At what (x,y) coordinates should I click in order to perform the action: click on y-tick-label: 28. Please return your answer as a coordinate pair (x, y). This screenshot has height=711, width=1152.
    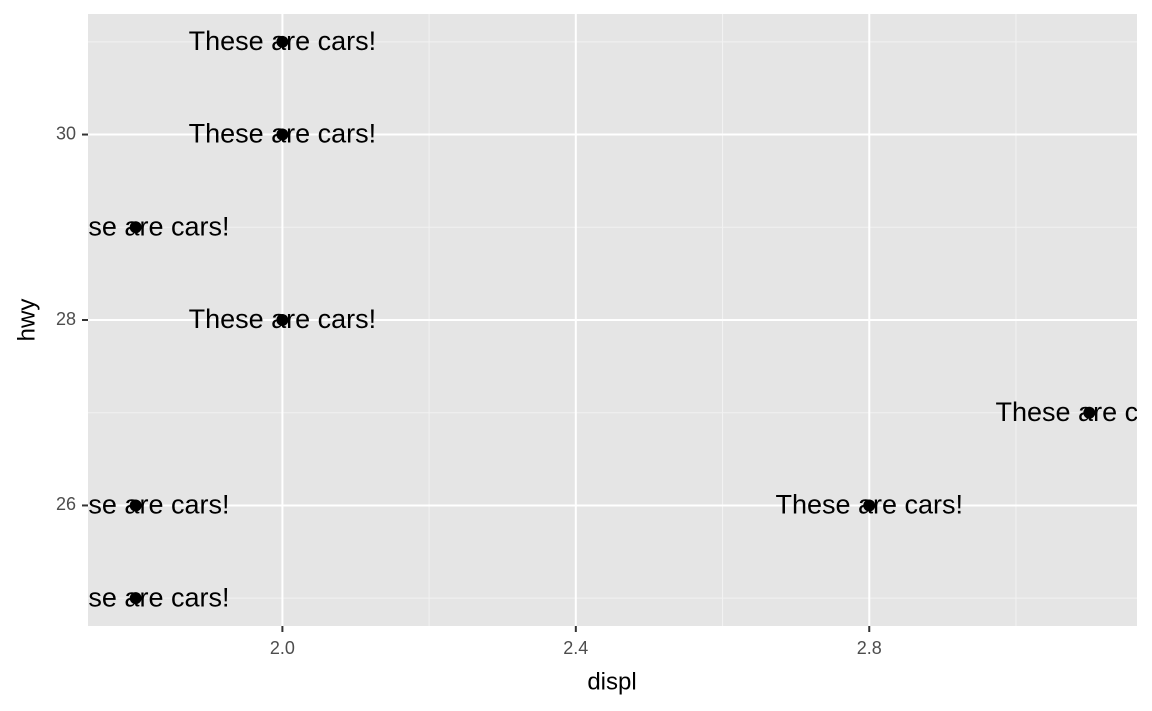
    Looking at the image, I should click on (66, 319).